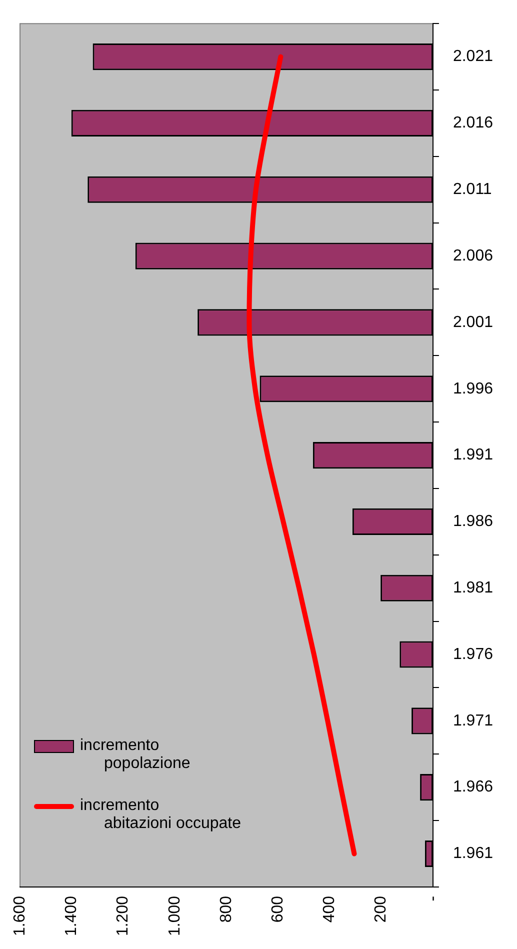  Describe the element at coordinates (473, 721) in the screenshot. I see `y-tick-label: 1.971` at that location.